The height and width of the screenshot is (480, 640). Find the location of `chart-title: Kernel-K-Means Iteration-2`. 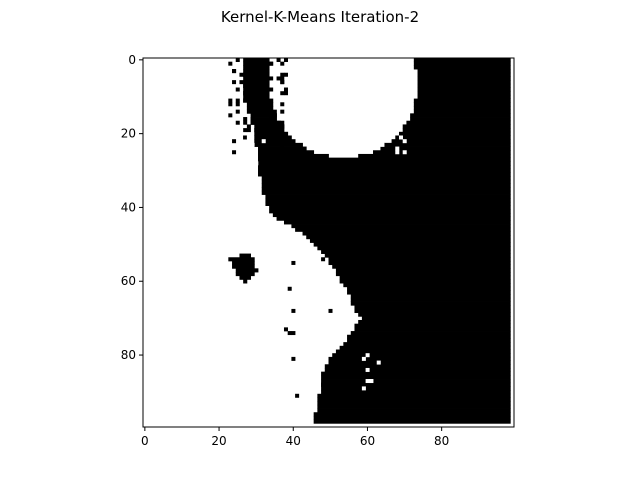

chart-title: Kernel-K-Means Iteration-2 is located at coordinates (320, 17).